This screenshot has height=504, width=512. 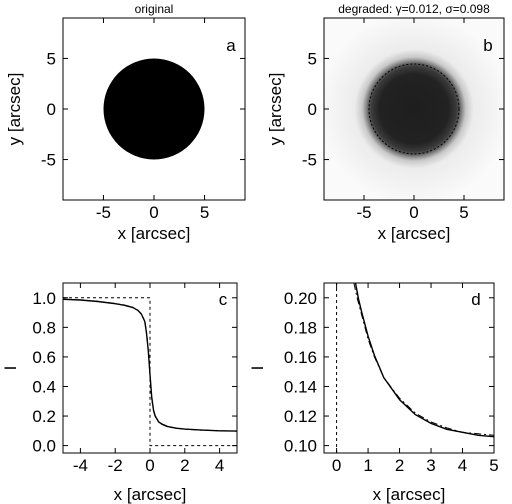 I want to click on panel-d-xtick-label: 2, so click(x=399, y=465).